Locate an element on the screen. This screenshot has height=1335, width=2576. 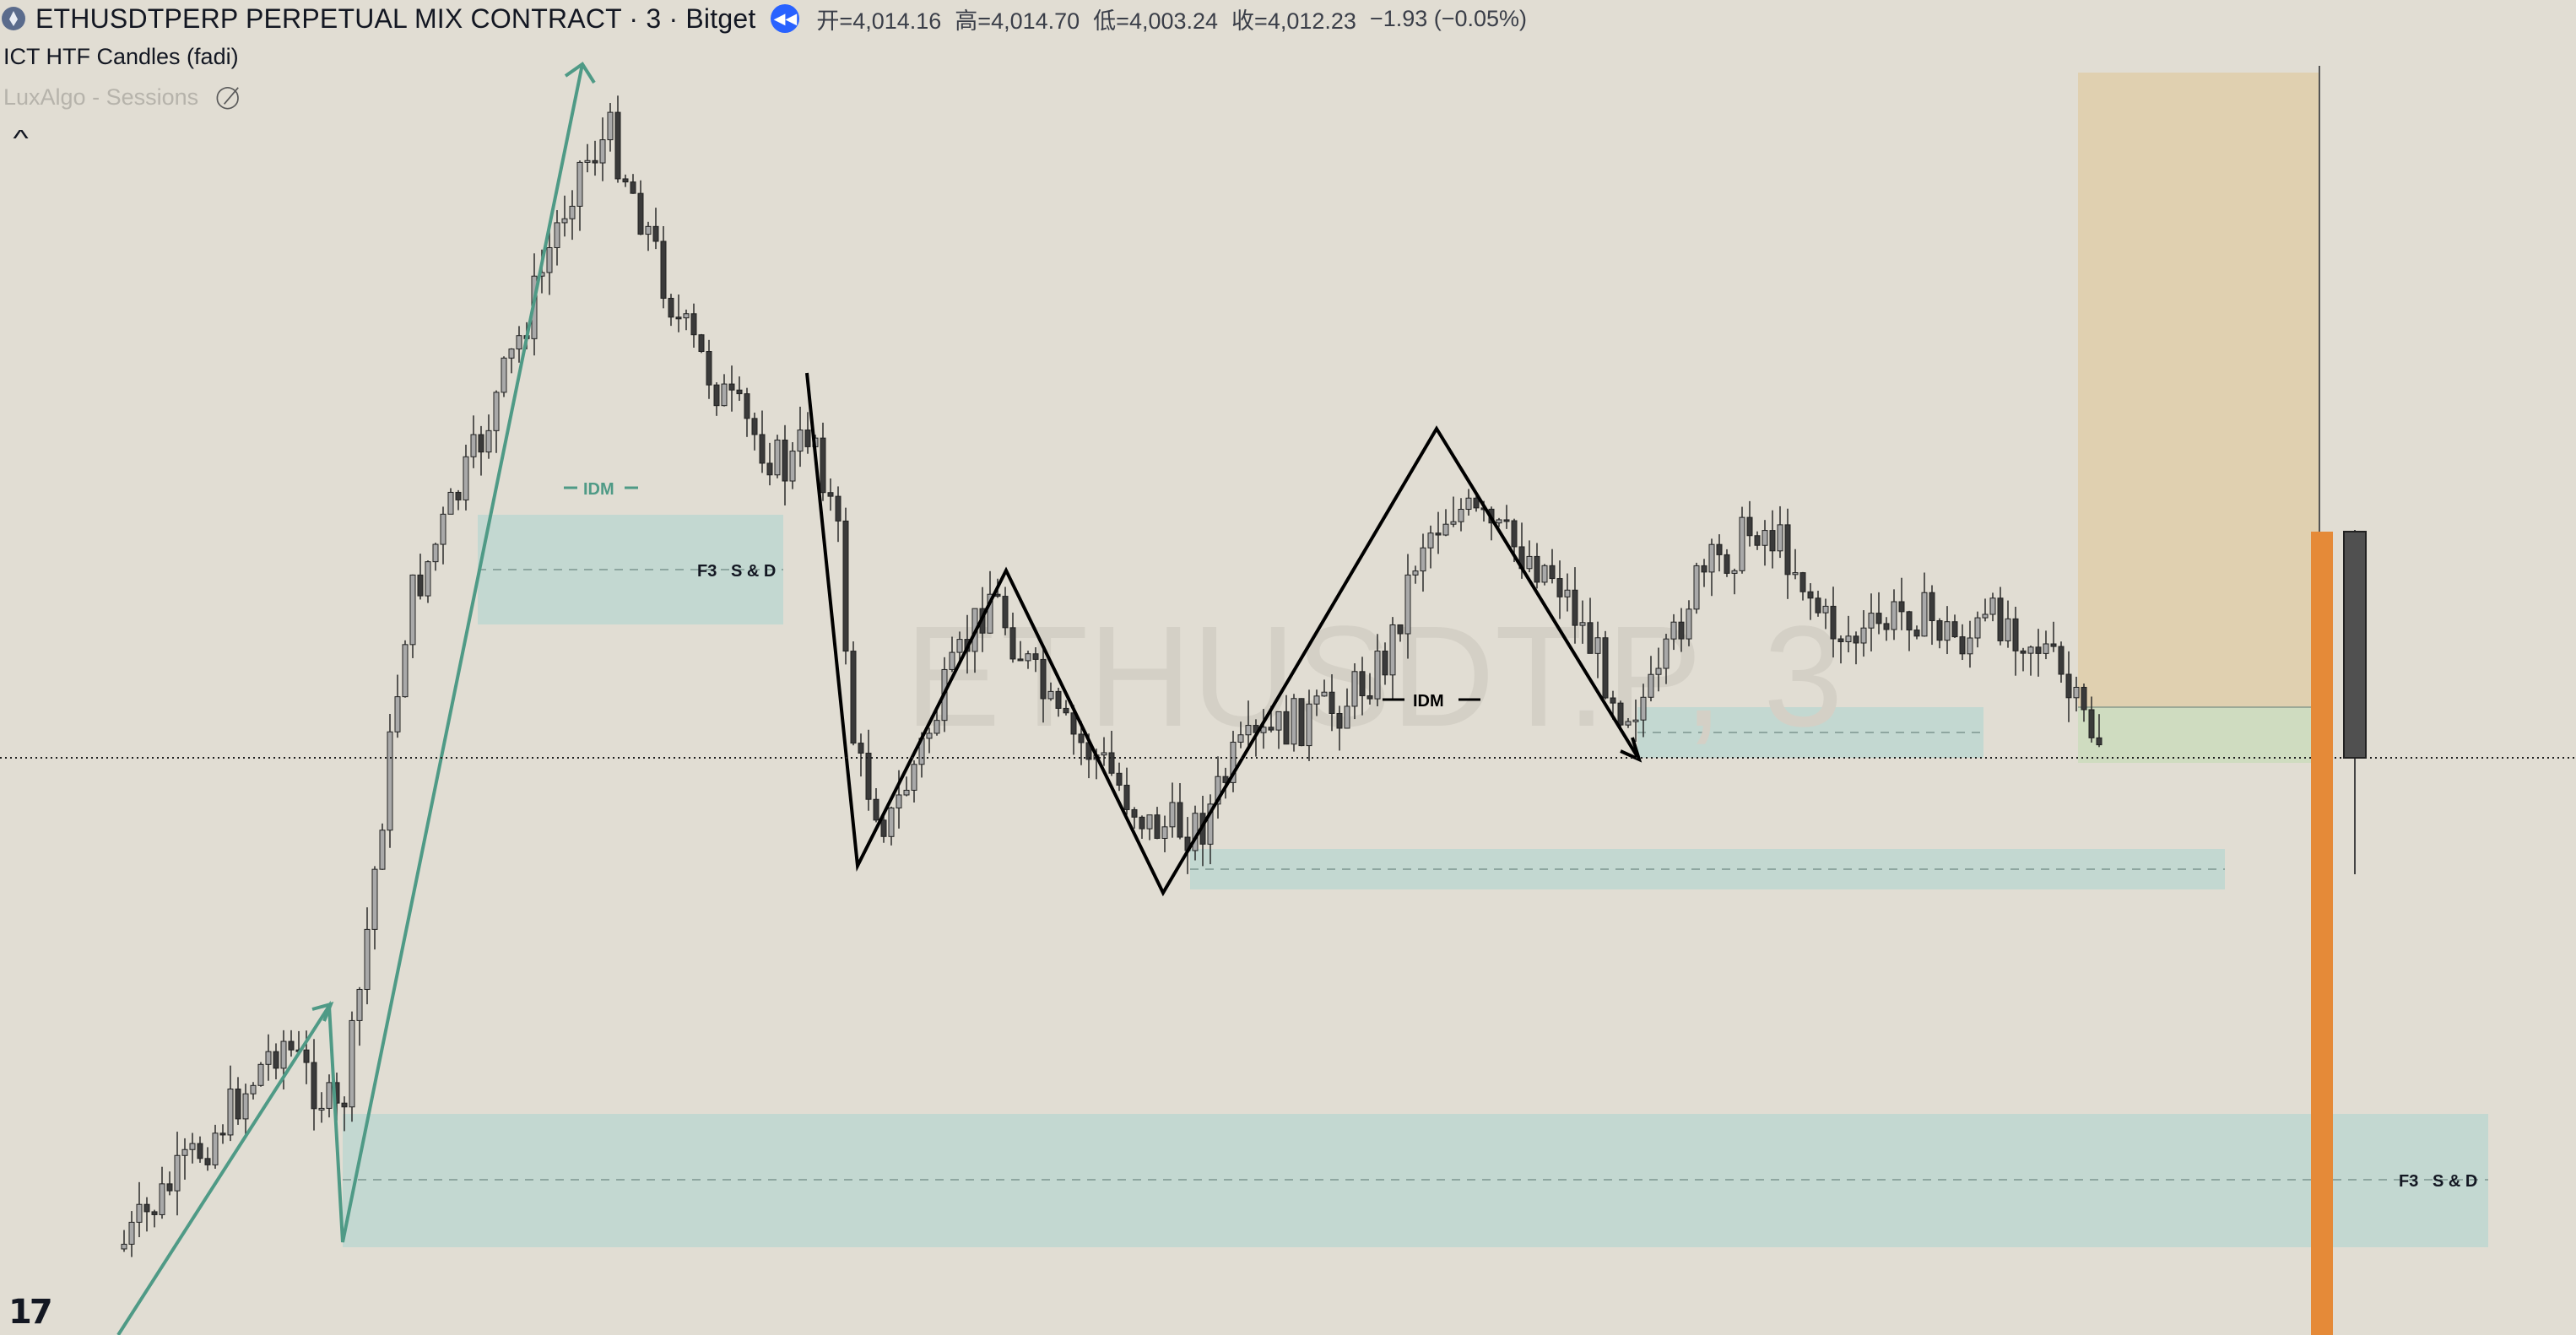
swing-arrowhead-black is located at coordinates (1631, 750).